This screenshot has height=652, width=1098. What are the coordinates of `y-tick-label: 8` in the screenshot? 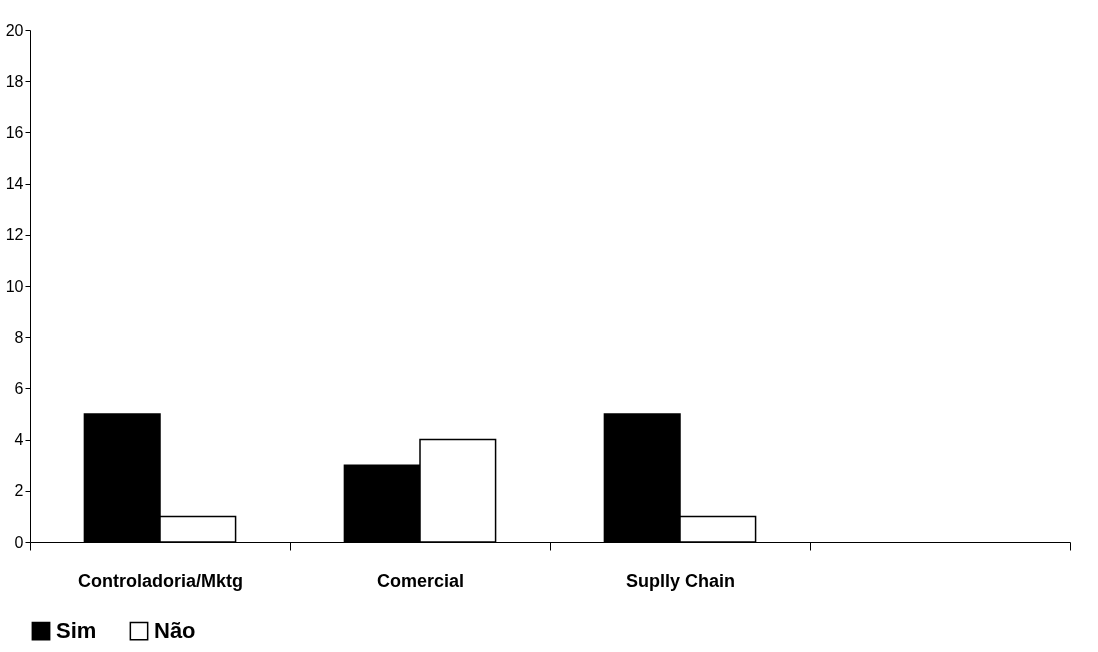 It's located at (19, 337).